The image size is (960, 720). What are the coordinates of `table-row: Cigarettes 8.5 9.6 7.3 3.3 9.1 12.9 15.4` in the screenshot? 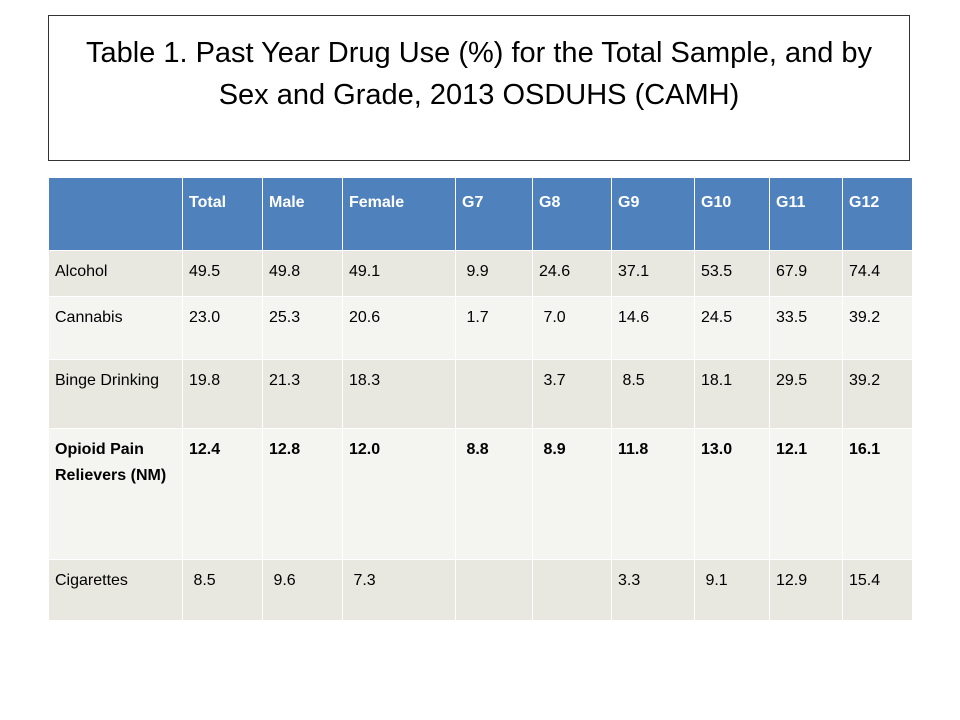 It's located at (480, 590).